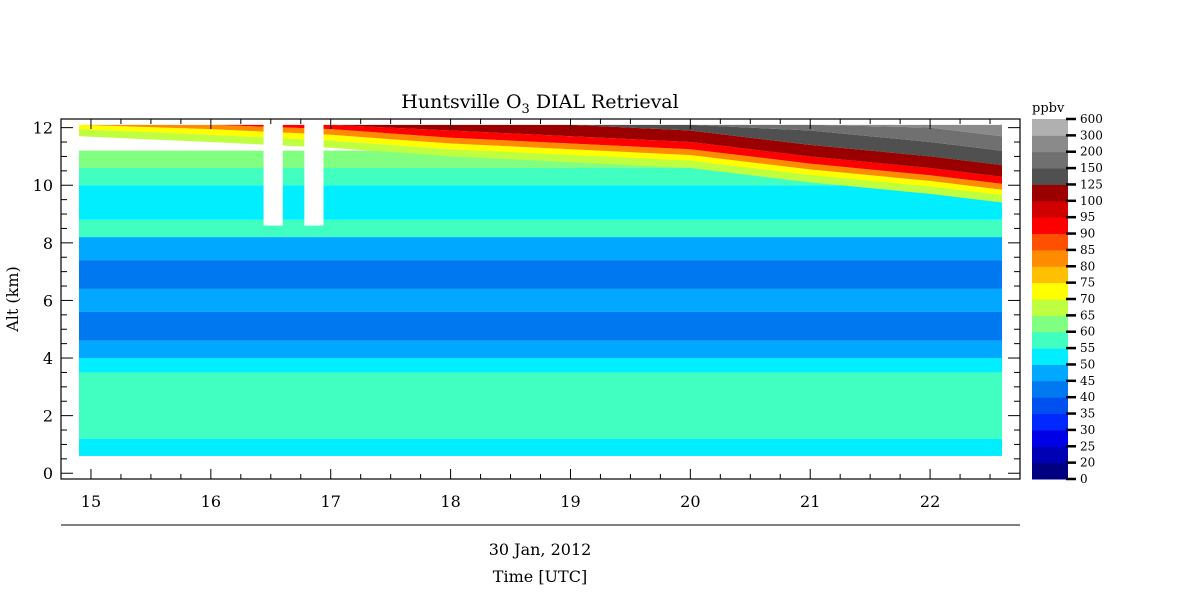 The width and height of the screenshot is (1200, 600). What do you see at coordinates (1087, 234) in the screenshot?
I see `colorbar-label-90: 90` at bounding box center [1087, 234].